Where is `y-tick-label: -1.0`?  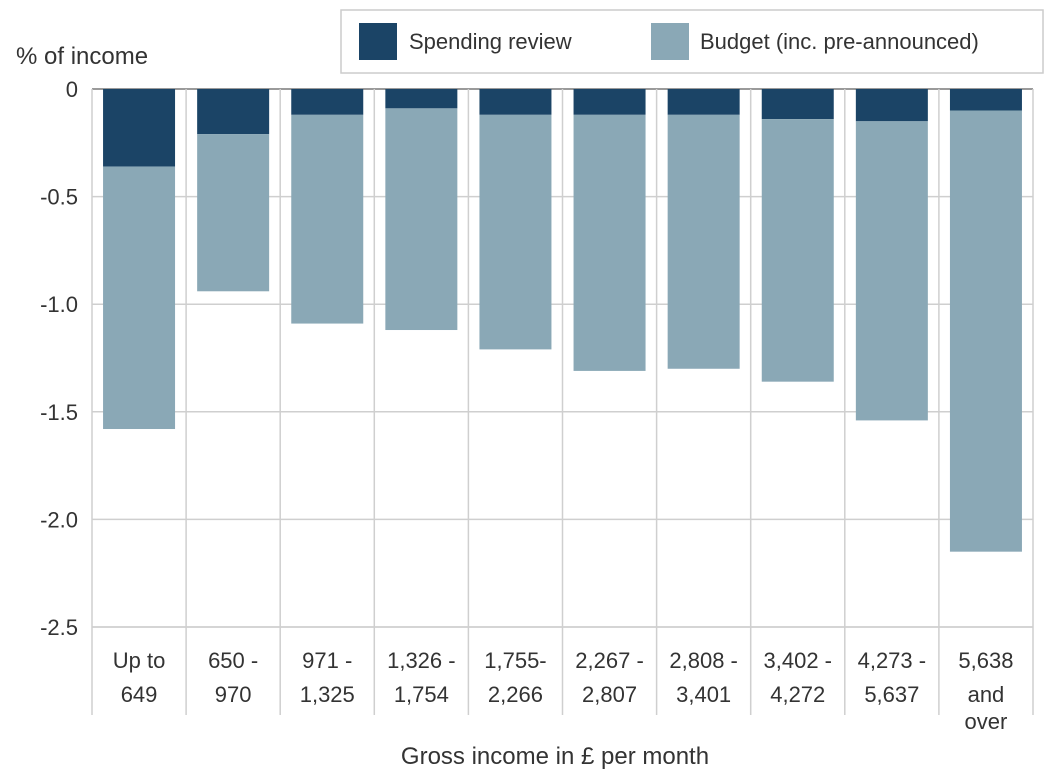
y-tick-label: -1.0 is located at coordinates (59, 304).